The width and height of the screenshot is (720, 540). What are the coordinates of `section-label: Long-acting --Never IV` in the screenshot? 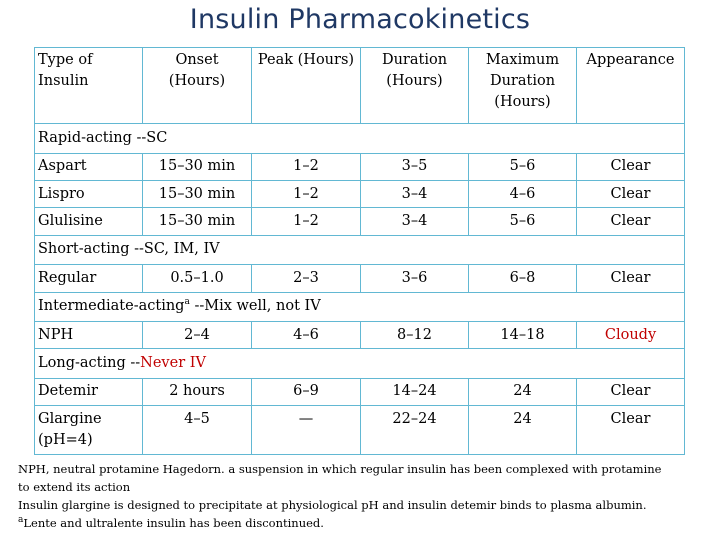 It's located at (359, 363).